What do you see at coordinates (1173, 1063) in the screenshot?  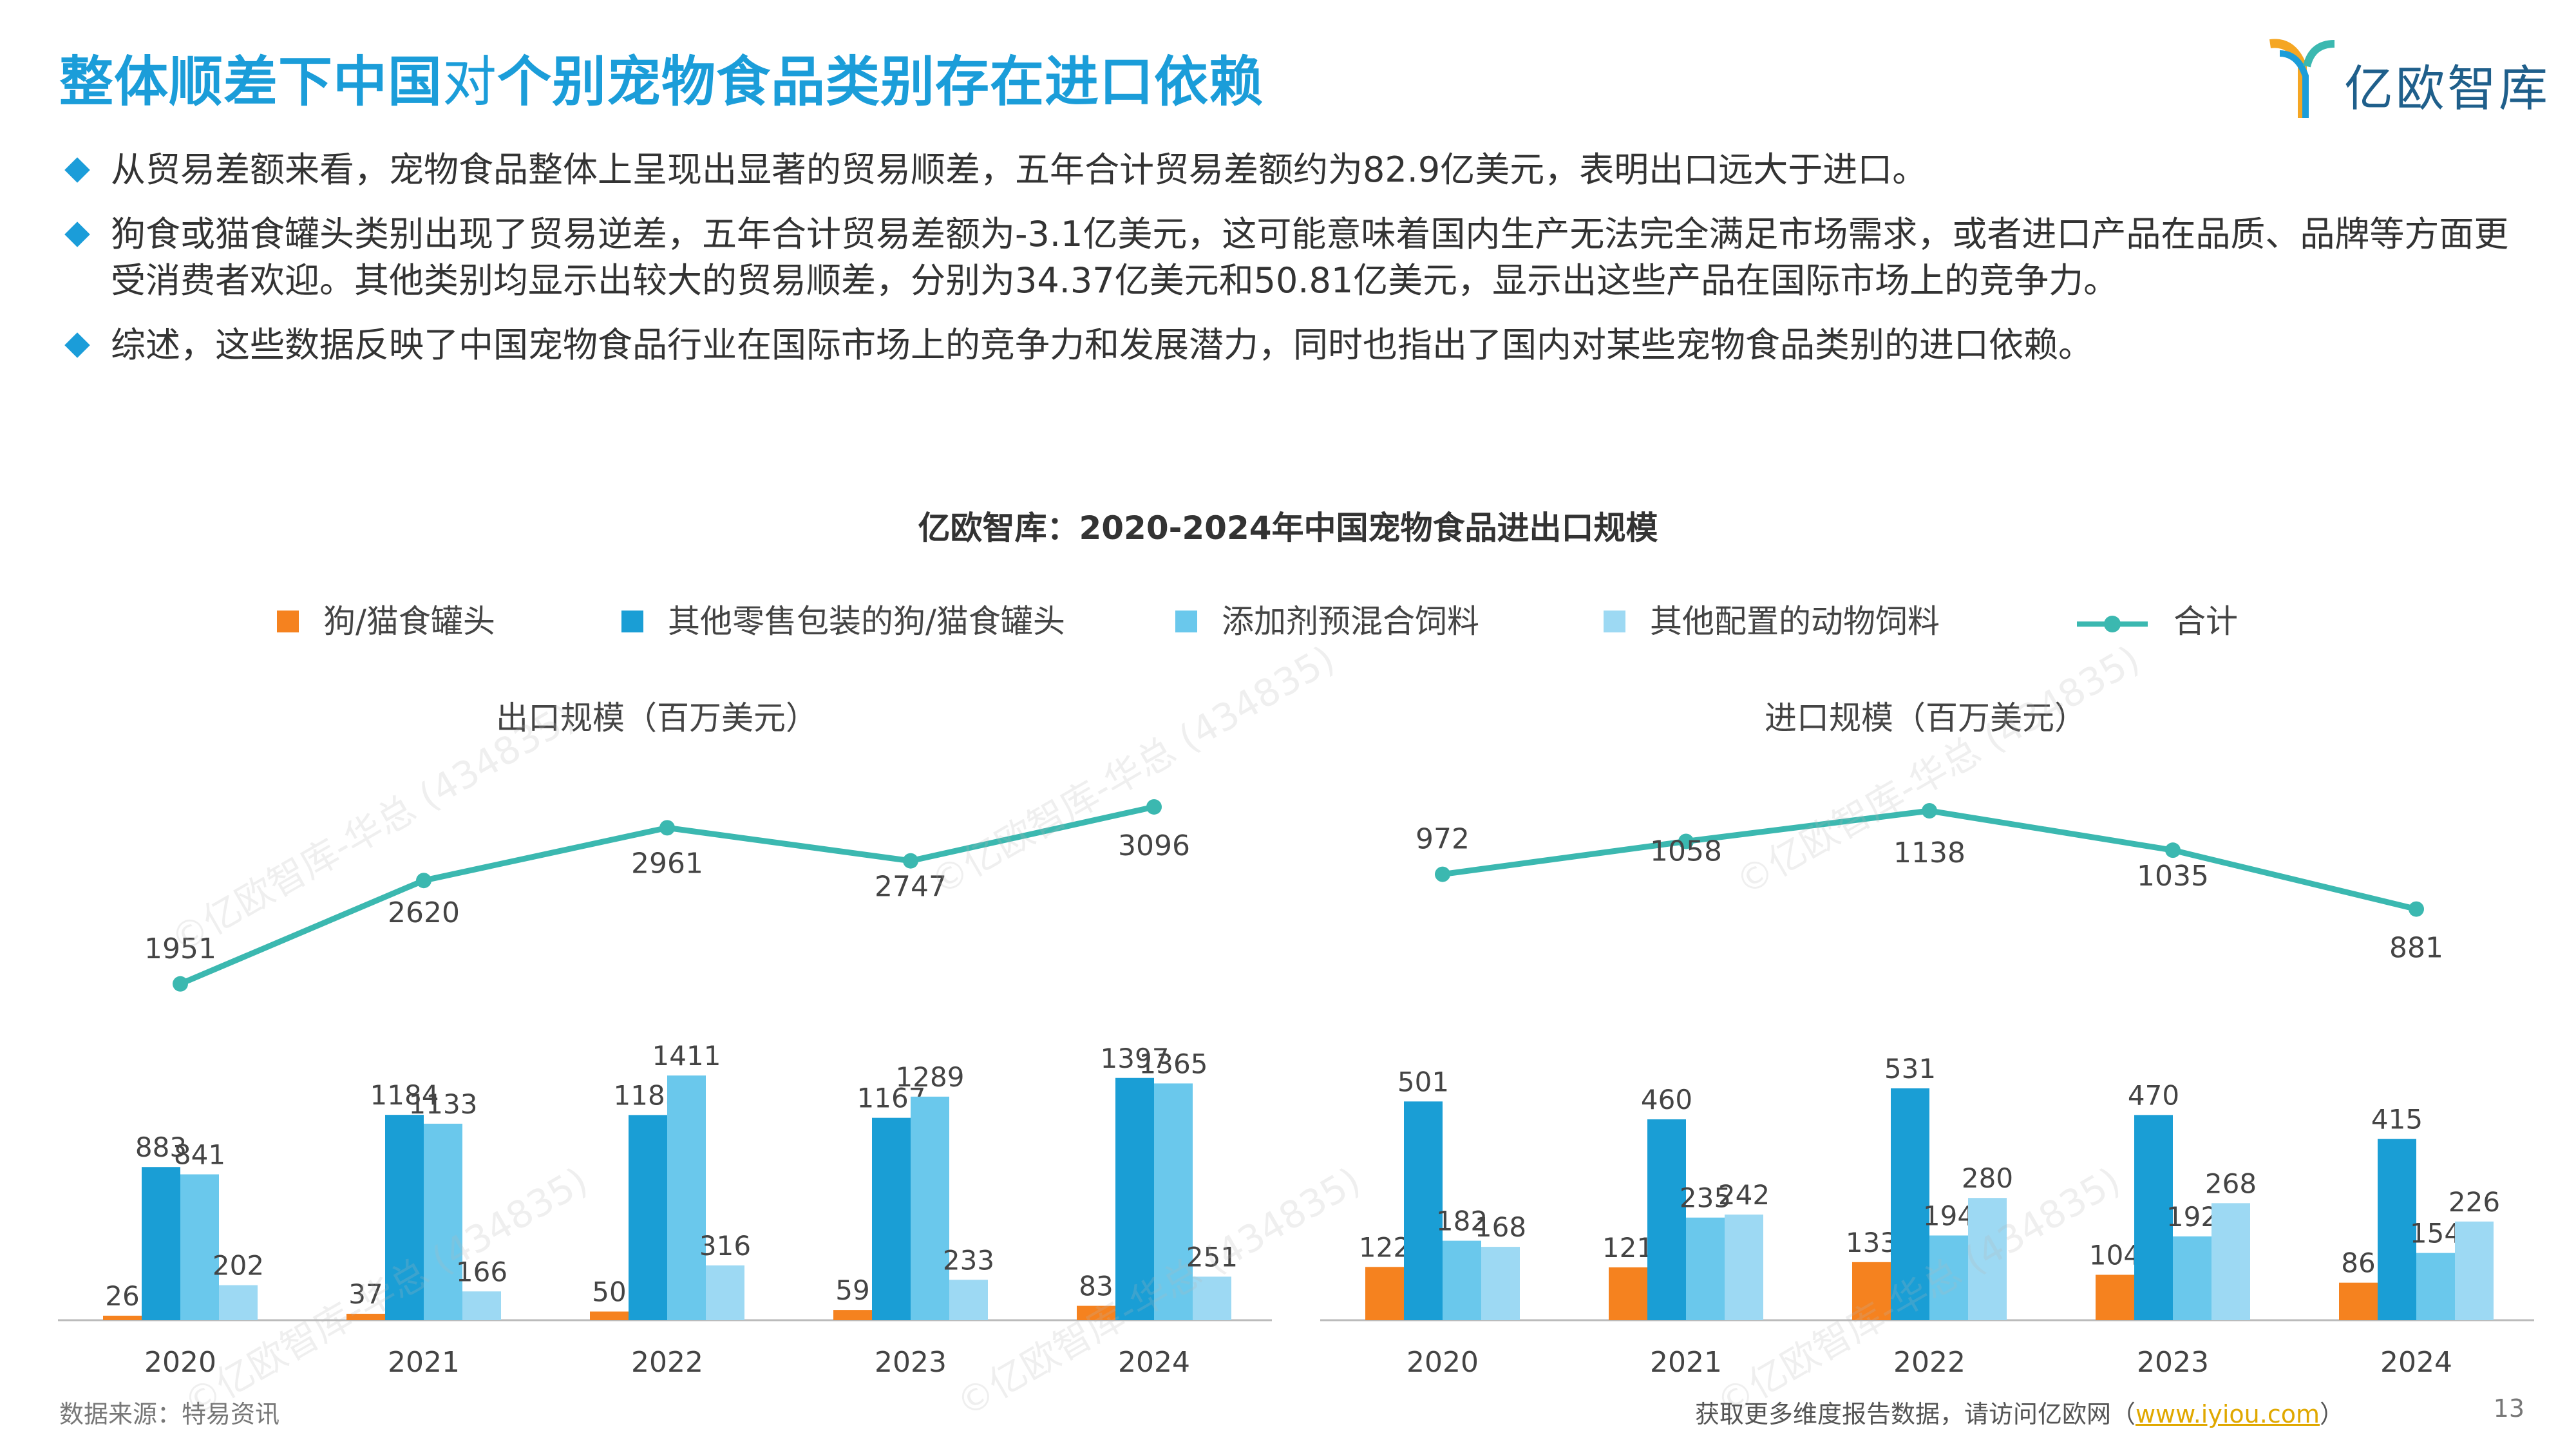 I see `bar-value-label: 1365` at bounding box center [1173, 1063].